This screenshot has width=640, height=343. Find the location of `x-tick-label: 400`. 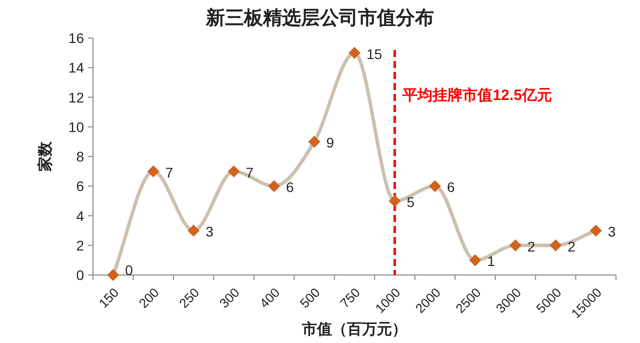

x-tick-label: 400 is located at coordinates (269, 297).